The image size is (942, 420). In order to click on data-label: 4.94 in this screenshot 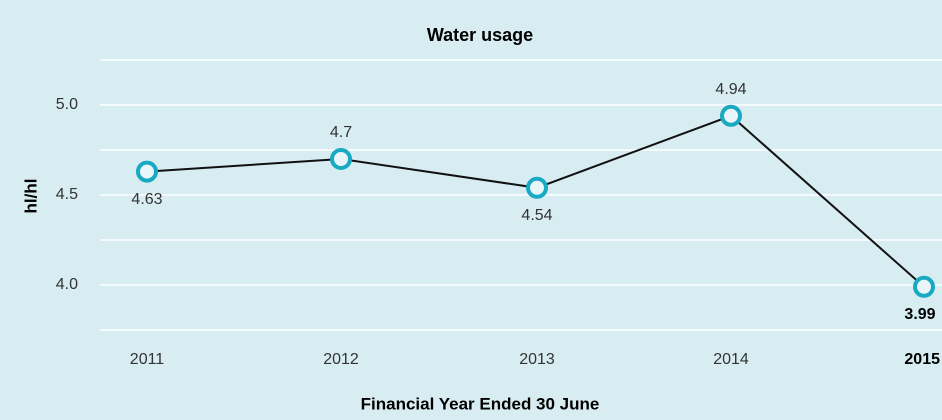, I will do `click(730, 89)`.